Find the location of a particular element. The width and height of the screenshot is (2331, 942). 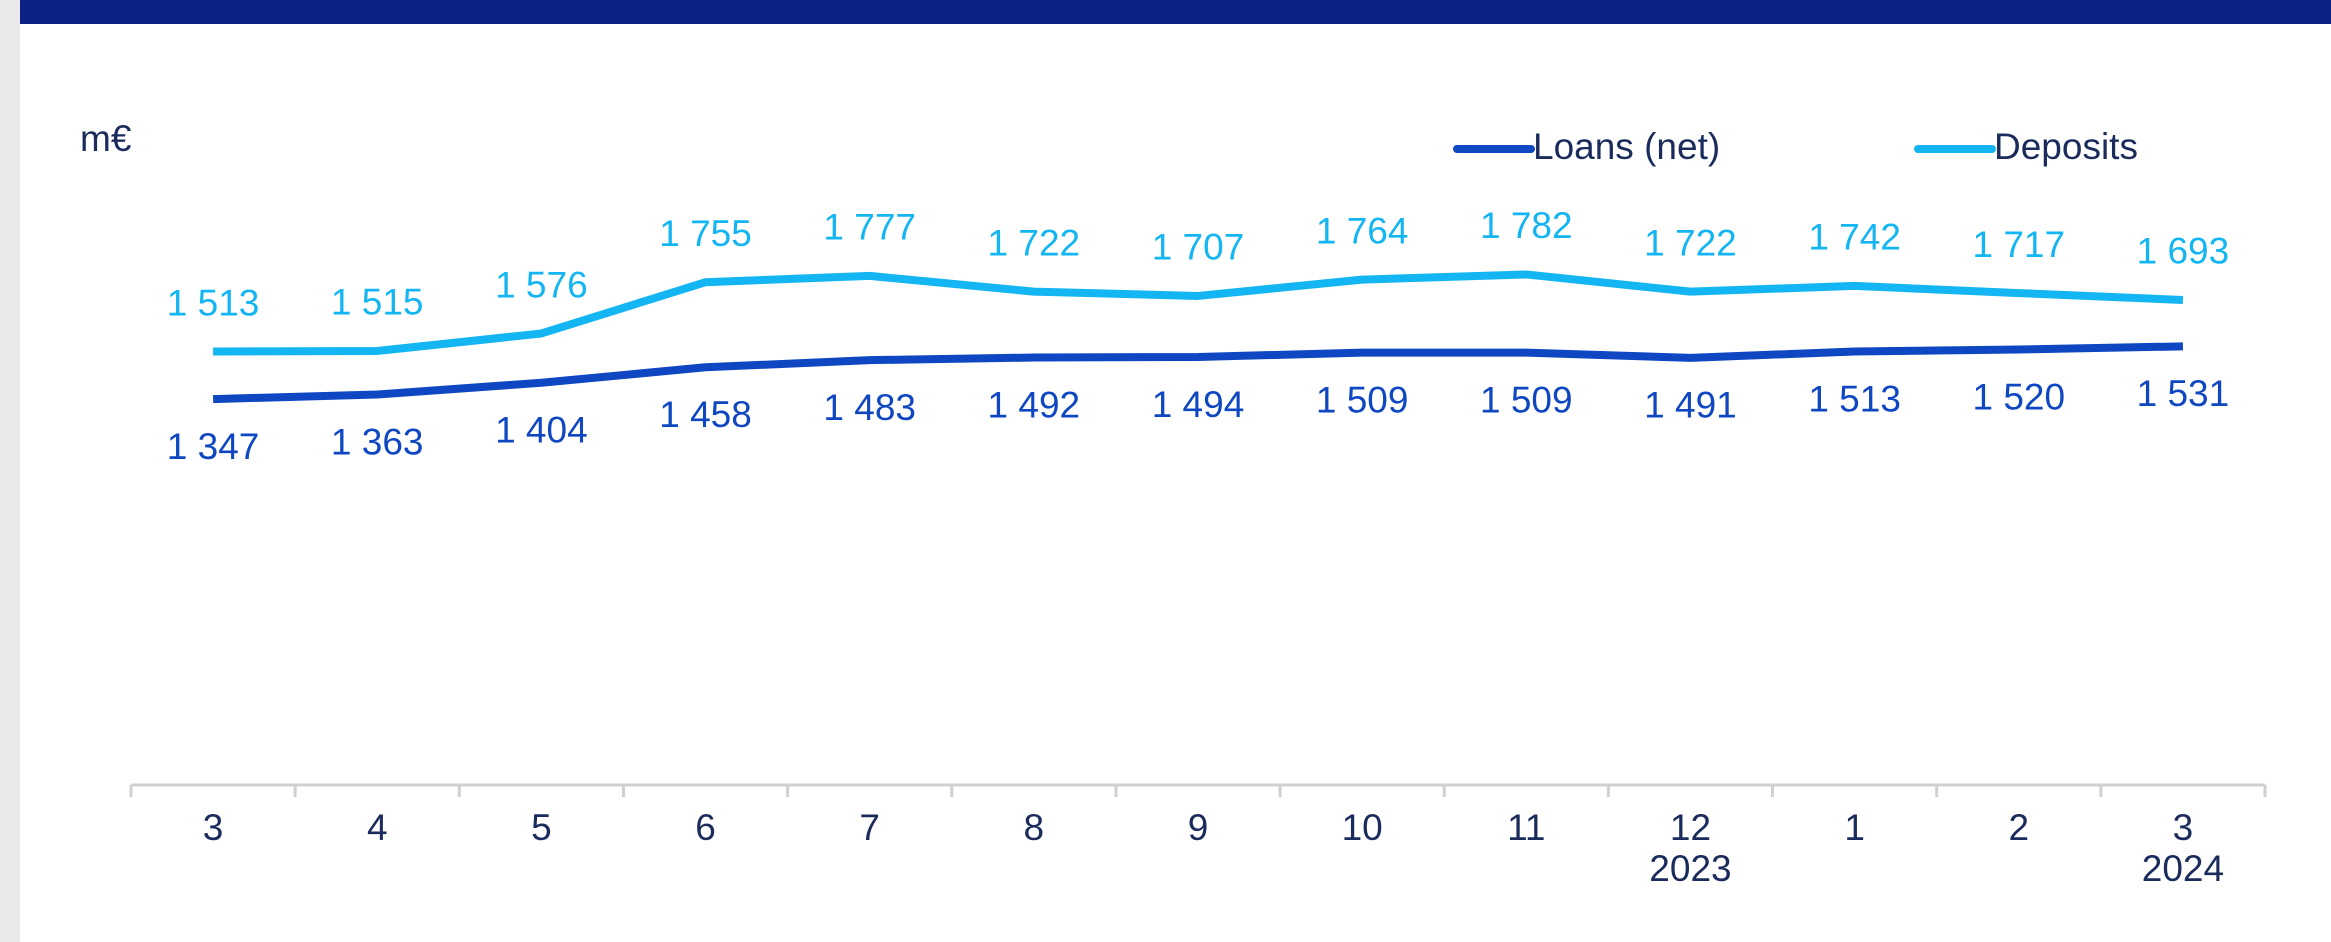

data-label: 1 494 is located at coordinates (1198, 404).